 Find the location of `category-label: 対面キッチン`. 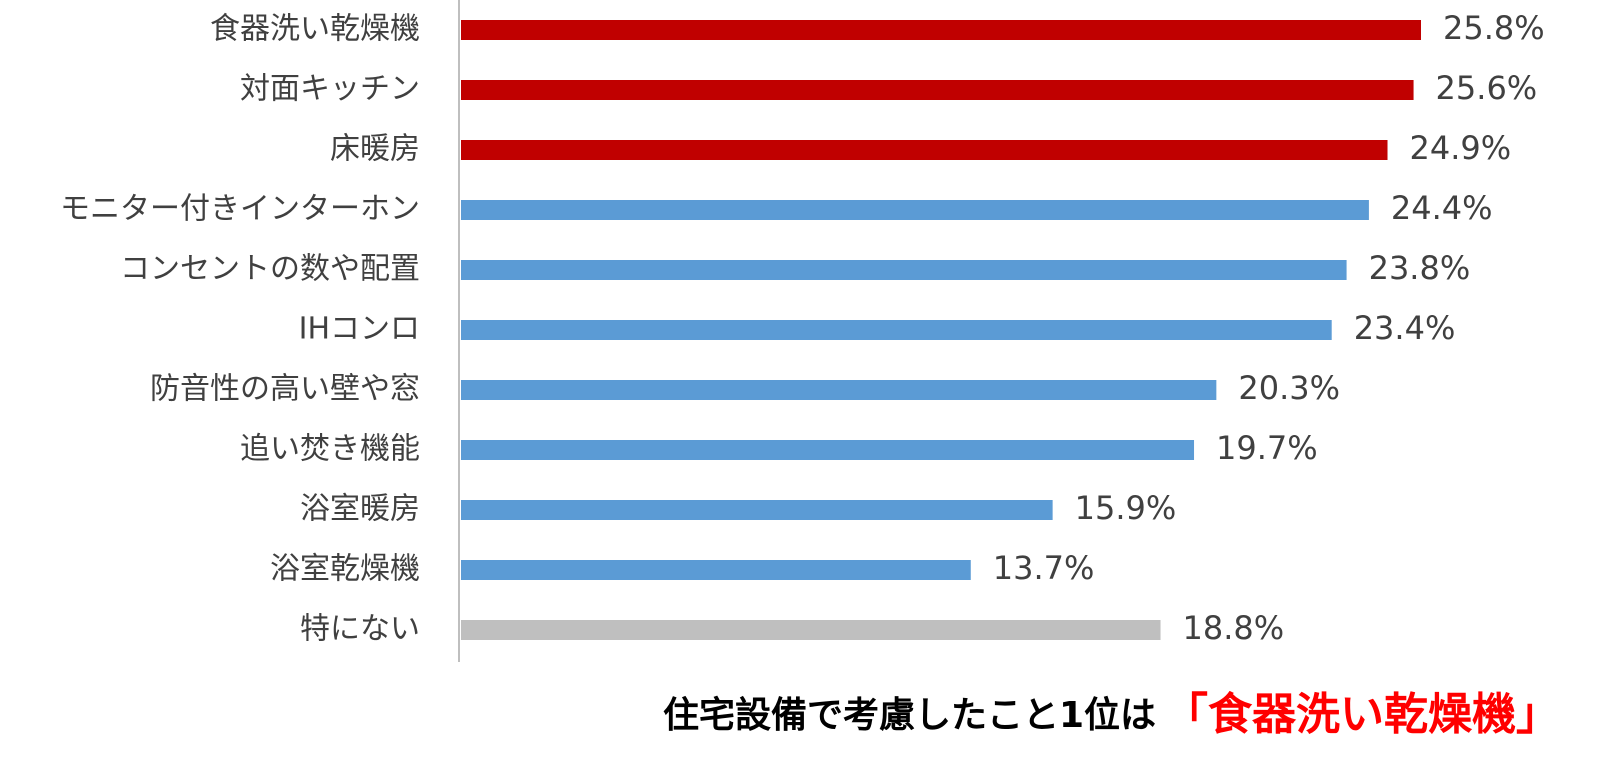

category-label: 対面キッチン is located at coordinates (330, 89).